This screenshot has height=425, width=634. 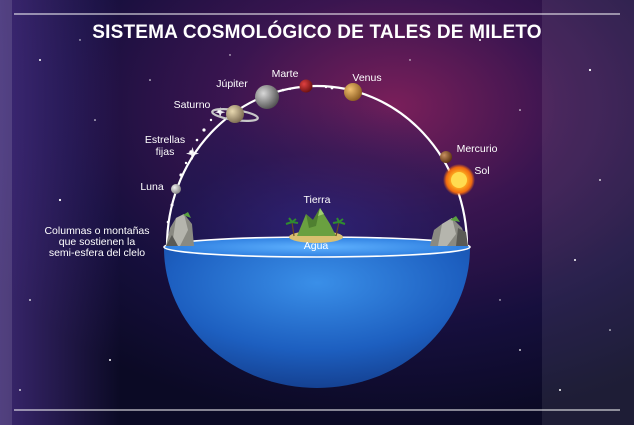 What do you see at coordinates (588, 212) in the screenshot?
I see `right-side-band` at bounding box center [588, 212].